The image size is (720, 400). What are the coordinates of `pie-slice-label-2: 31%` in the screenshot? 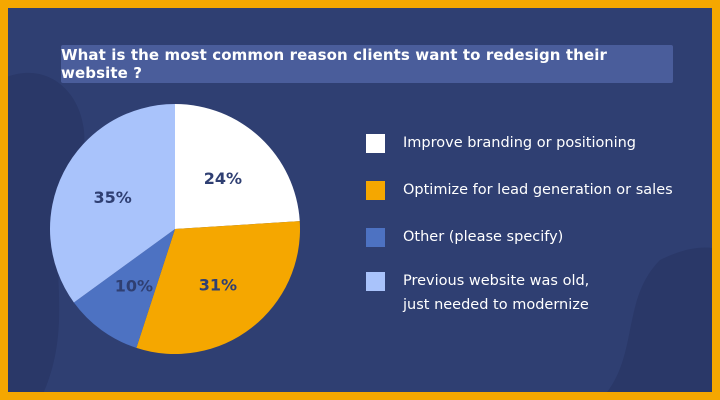 It's located at (218, 284).